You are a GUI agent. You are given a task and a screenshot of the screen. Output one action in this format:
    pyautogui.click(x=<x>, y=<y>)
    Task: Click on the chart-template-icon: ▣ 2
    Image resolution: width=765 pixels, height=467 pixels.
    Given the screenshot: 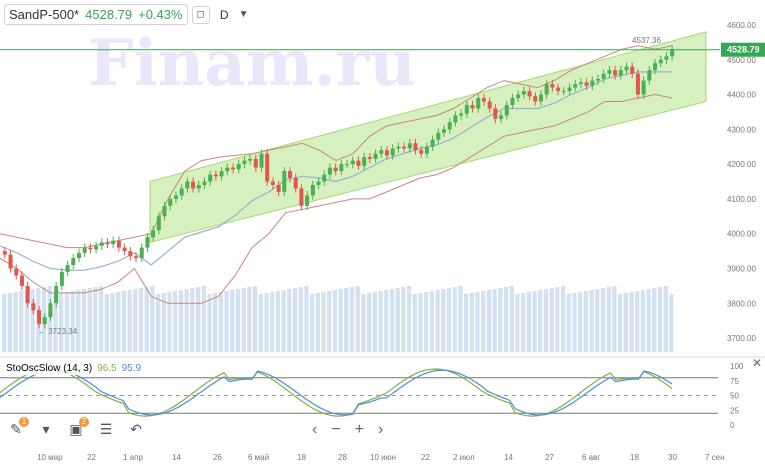 What is the action you would take?
    pyautogui.click(x=77, y=427)
    